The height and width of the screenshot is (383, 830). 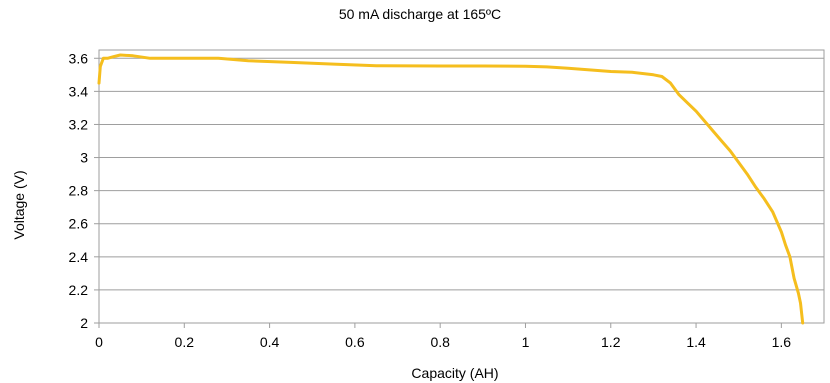 I want to click on x-axis-tick-labels: 0 0.2 0.4 0.6 0.8 1 1.2 1.4 1.6, so click(x=443, y=342).